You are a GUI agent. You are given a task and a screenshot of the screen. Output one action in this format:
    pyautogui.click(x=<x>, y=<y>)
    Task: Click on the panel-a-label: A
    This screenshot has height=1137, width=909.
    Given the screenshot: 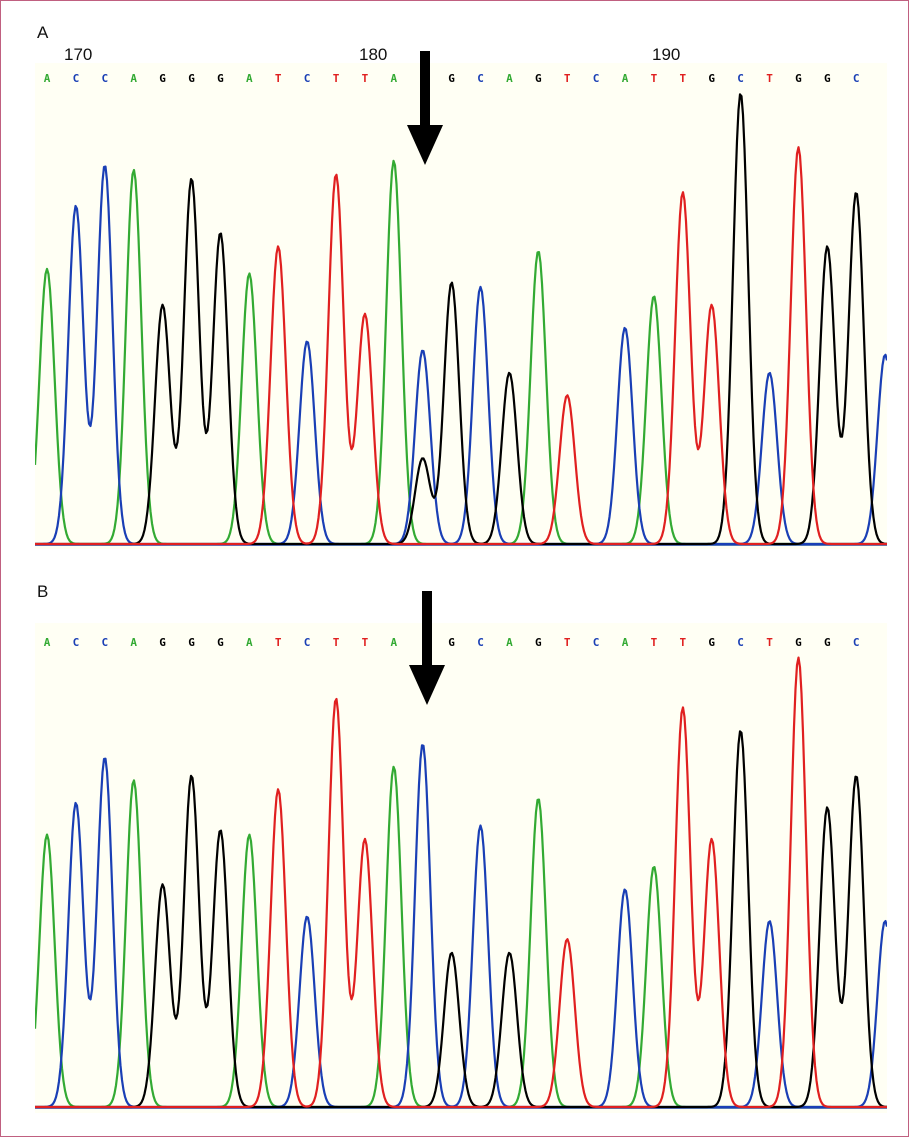 What is the action you would take?
    pyautogui.click(x=43, y=32)
    